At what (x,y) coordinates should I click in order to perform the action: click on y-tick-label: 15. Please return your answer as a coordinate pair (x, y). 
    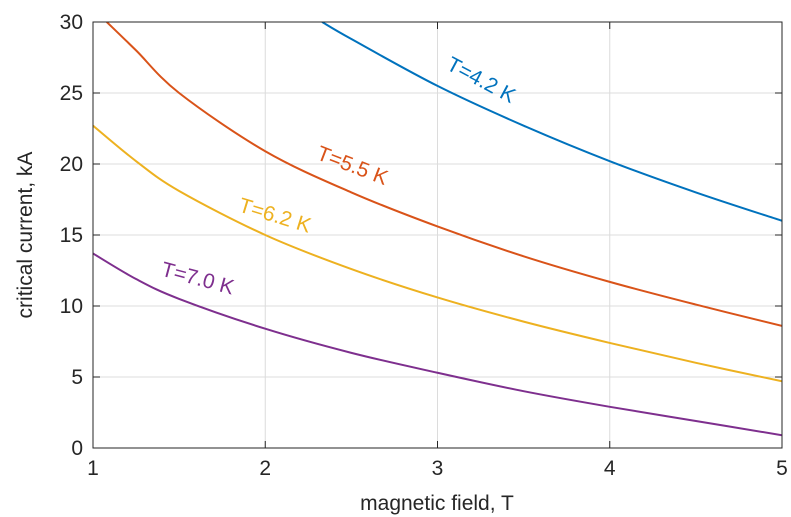
    Looking at the image, I should click on (71, 235).